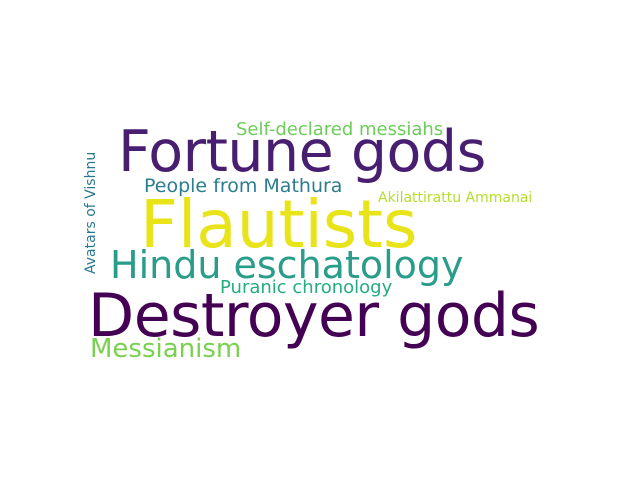  I want to click on word-destroyer-gods: Destroyer gods, so click(314, 316).